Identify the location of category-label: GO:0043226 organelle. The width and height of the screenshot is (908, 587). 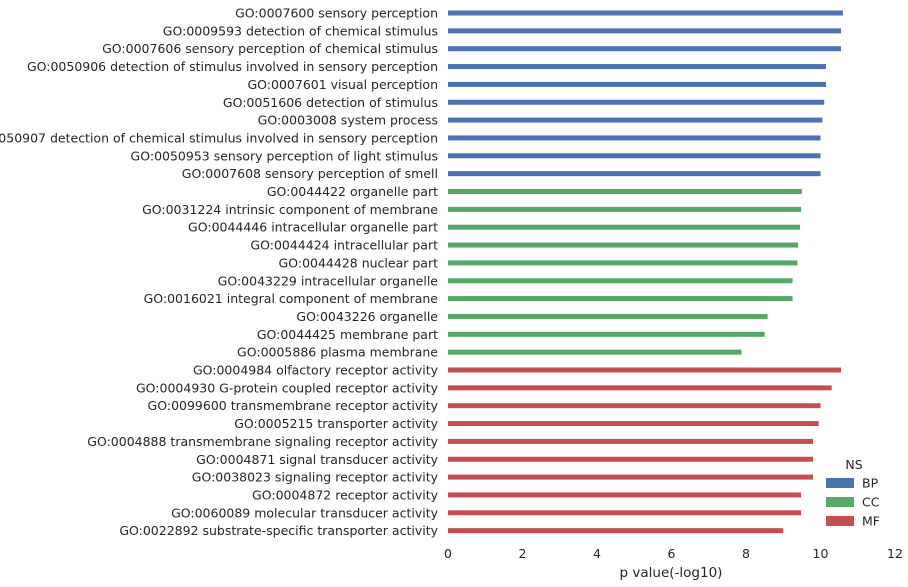
(367, 316).